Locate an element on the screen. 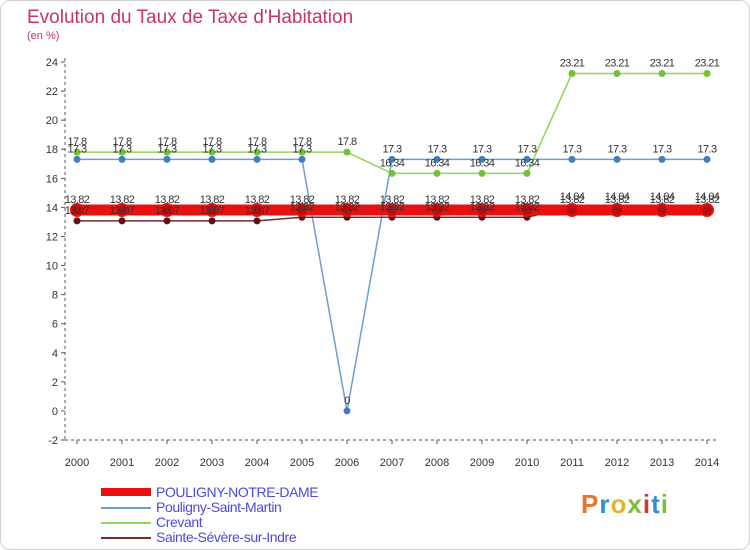 The image size is (750, 550). proxiti-logo: Proxiti is located at coordinates (625, 504).